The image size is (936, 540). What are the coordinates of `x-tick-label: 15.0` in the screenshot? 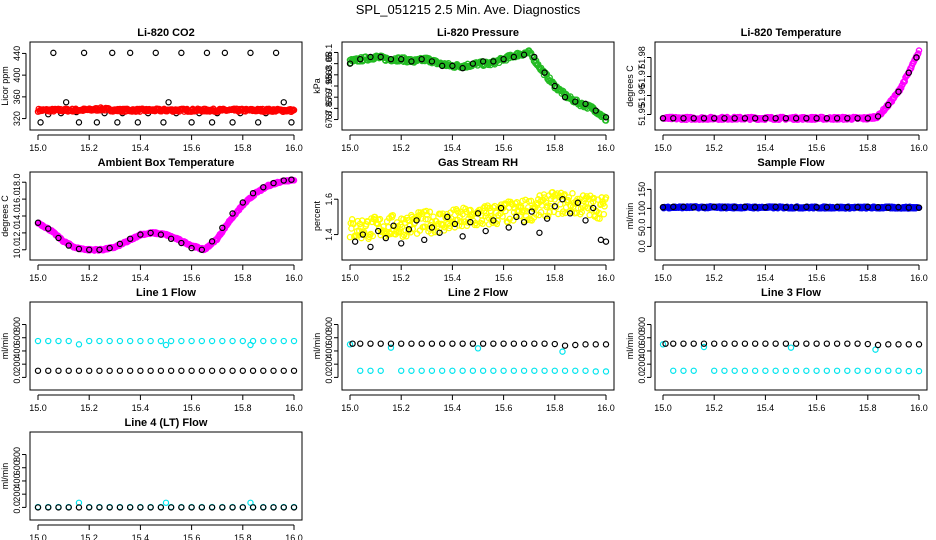 It's located at (663, 148).